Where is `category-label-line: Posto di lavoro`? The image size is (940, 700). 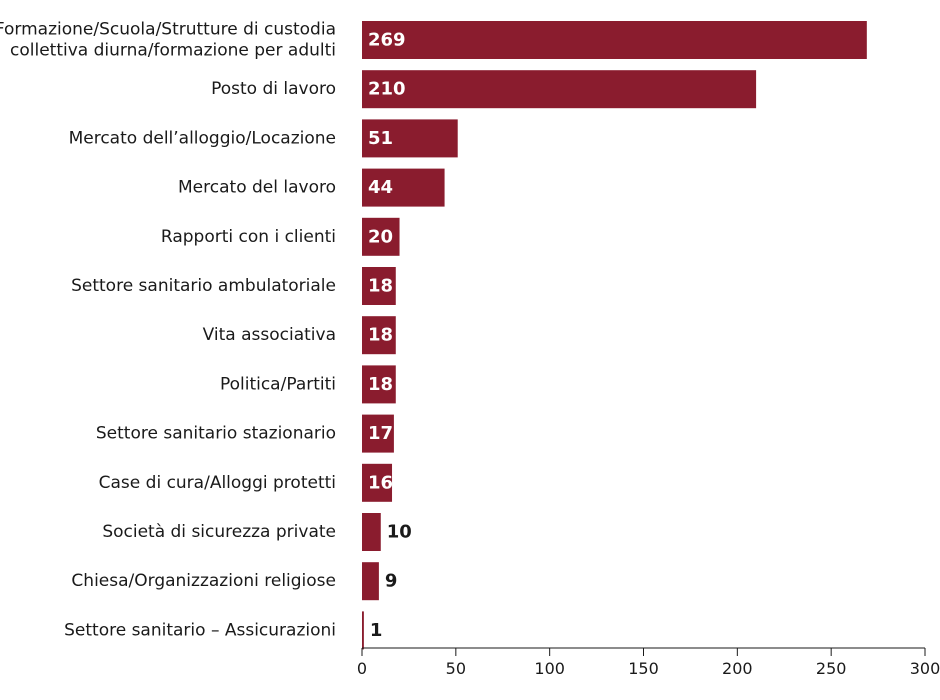
category-label-line: Posto di lavoro is located at coordinates (273, 89).